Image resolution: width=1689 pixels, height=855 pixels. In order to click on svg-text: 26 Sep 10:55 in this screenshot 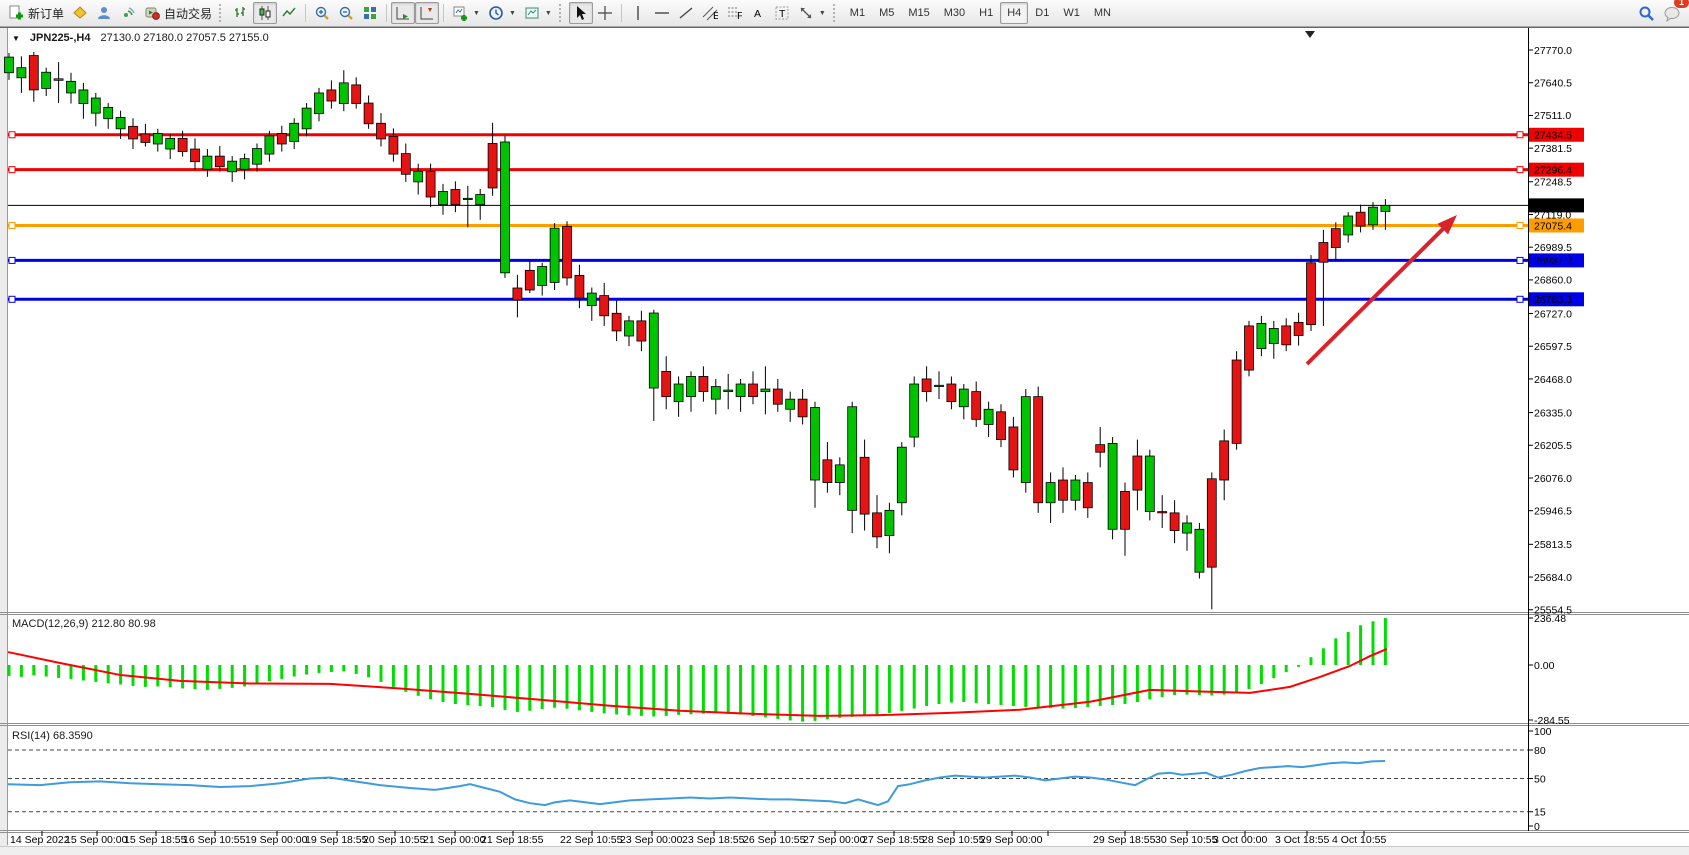, I will do `click(774, 840)`.